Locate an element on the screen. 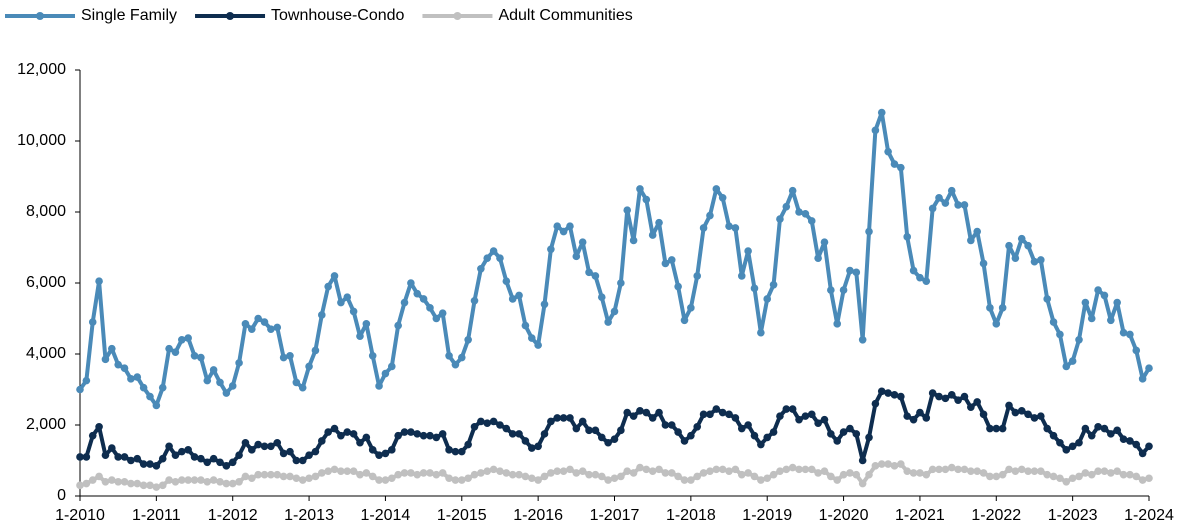 The width and height of the screenshot is (1177, 528). x-tick-label: 1-2024 is located at coordinates (1149, 515).